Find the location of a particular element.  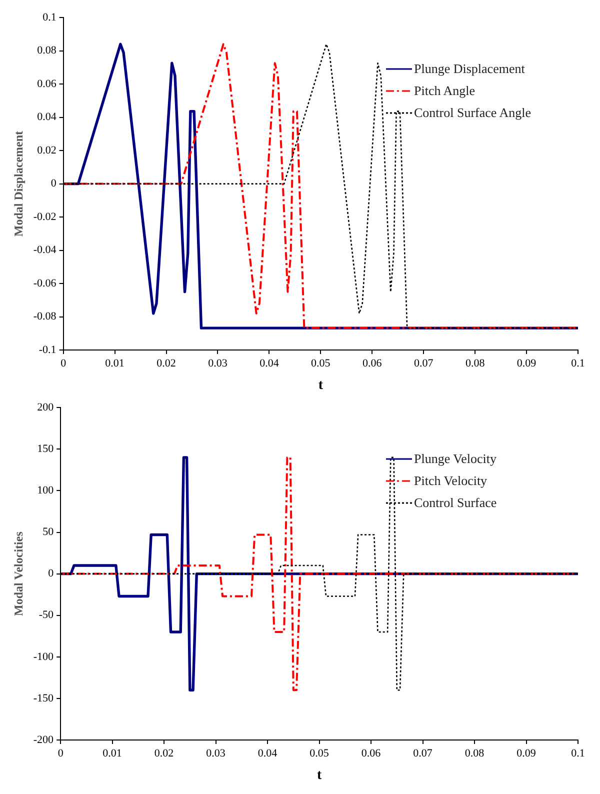

legend-label: Pitch Velocity is located at coordinates (451, 481).